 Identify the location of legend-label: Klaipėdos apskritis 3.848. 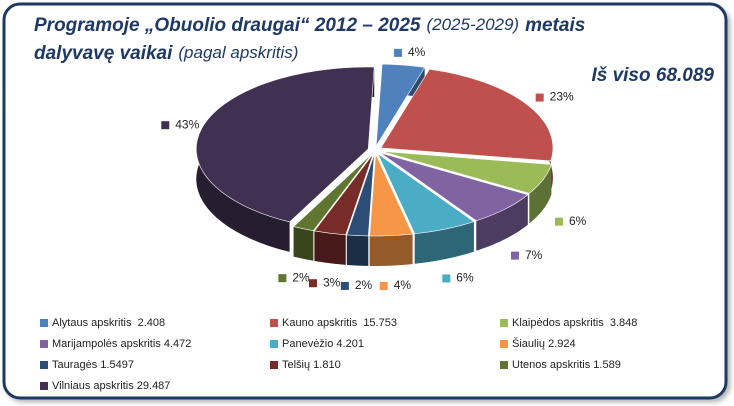
(574, 323).